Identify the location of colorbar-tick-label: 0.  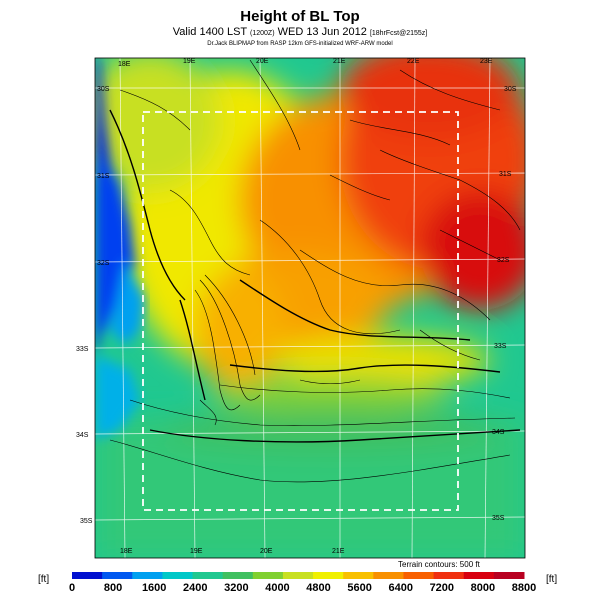
(72, 588).